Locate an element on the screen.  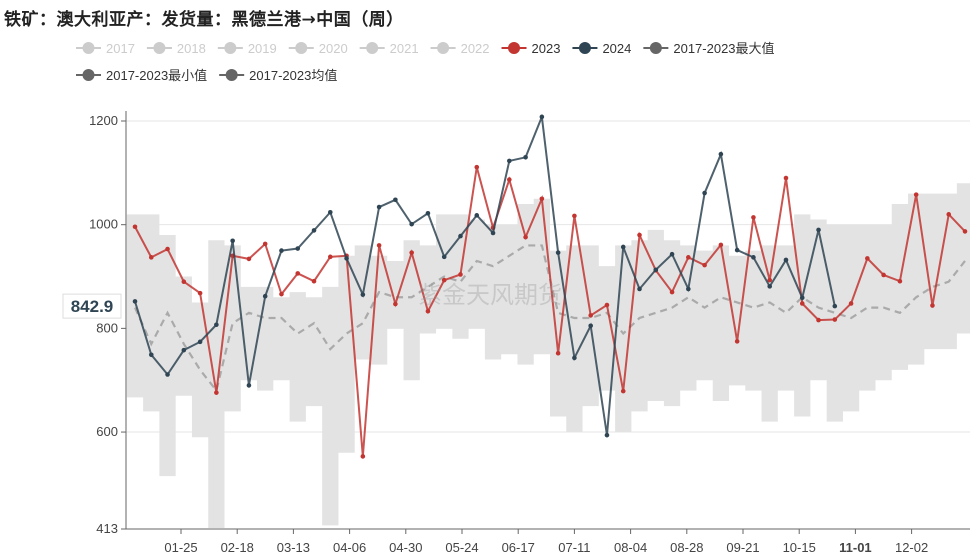
x-tick-label: 07-11 is located at coordinates (574, 547).